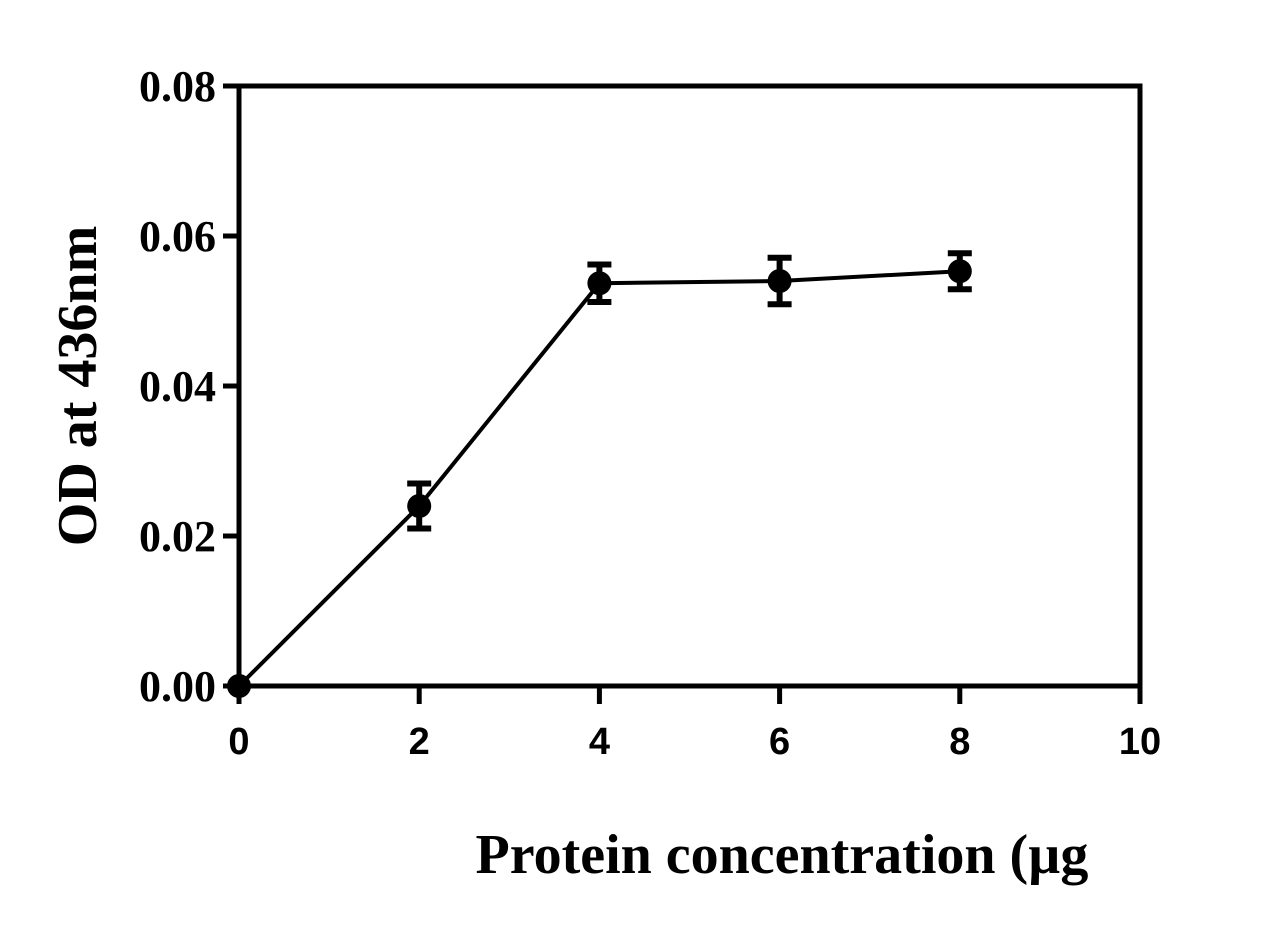  What do you see at coordinates (419, 742) in the screenshot?
I see `x-tick-label: 2` at bounding box center [419, 742].